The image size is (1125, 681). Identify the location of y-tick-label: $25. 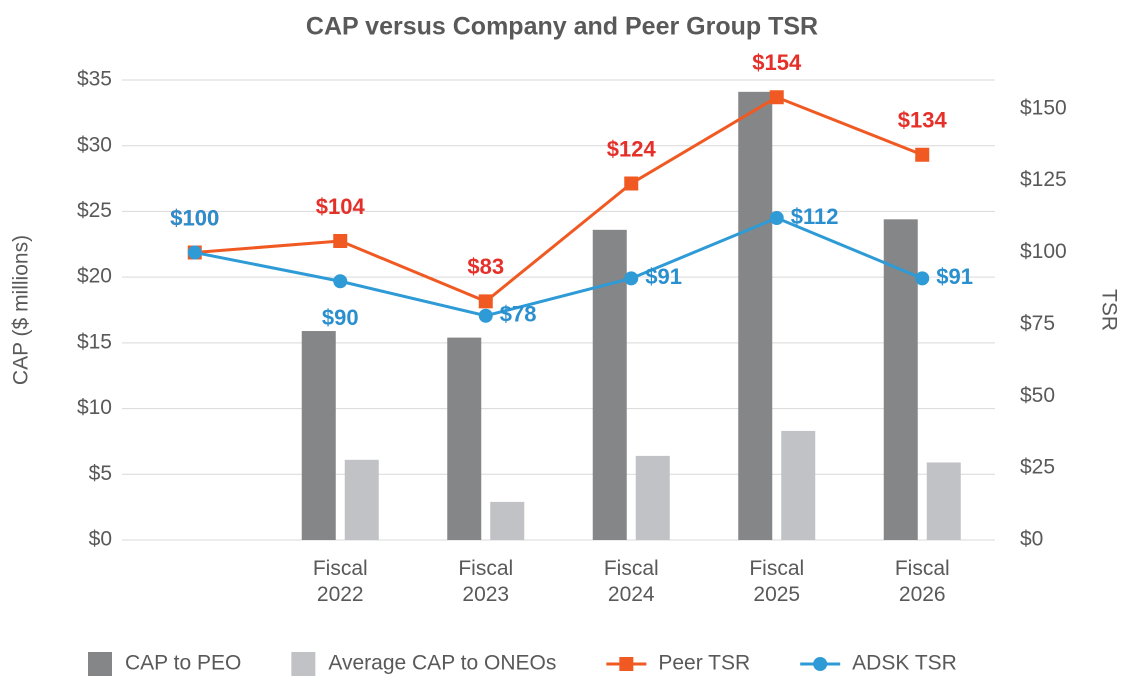
(94, 210).